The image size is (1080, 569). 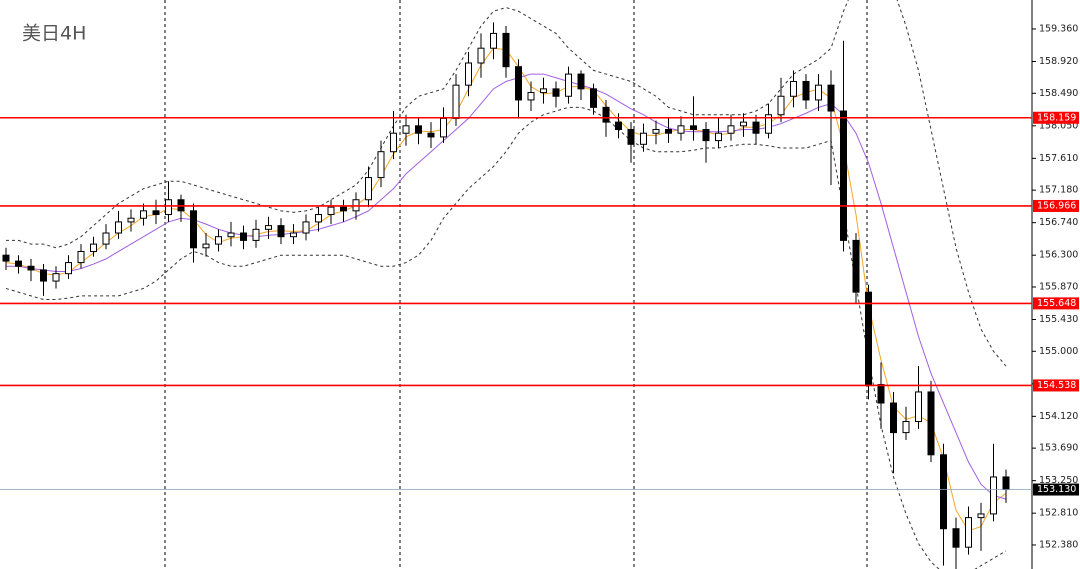 I want to click on y-tick-label: 159.360, so click(x=1058, y=28).